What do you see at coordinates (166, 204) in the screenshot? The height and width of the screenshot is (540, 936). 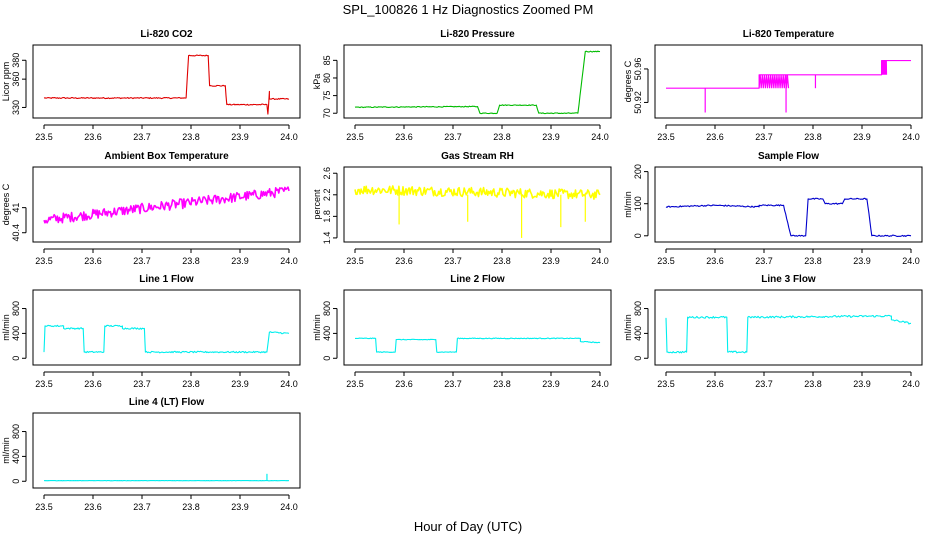 I see `panel-4-frame` at bounding box center [166, 204].